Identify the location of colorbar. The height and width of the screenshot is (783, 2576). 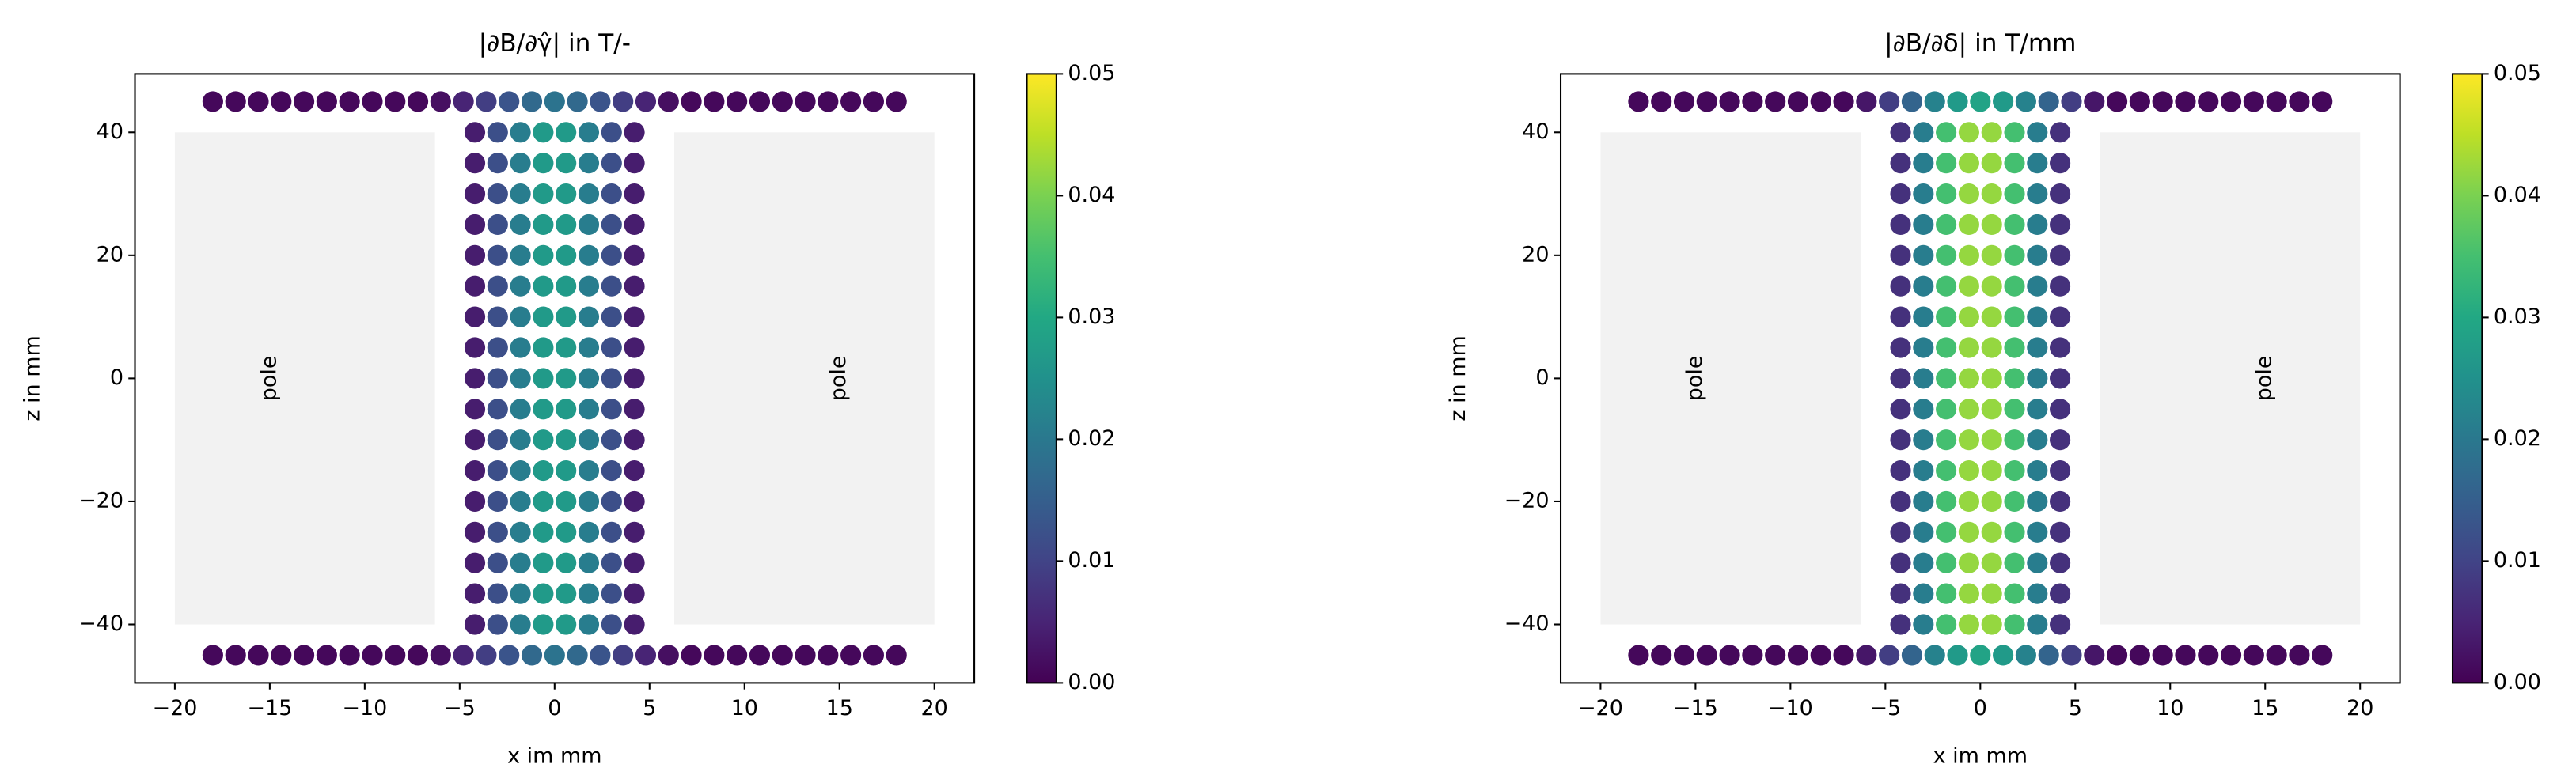
(1041, 378).